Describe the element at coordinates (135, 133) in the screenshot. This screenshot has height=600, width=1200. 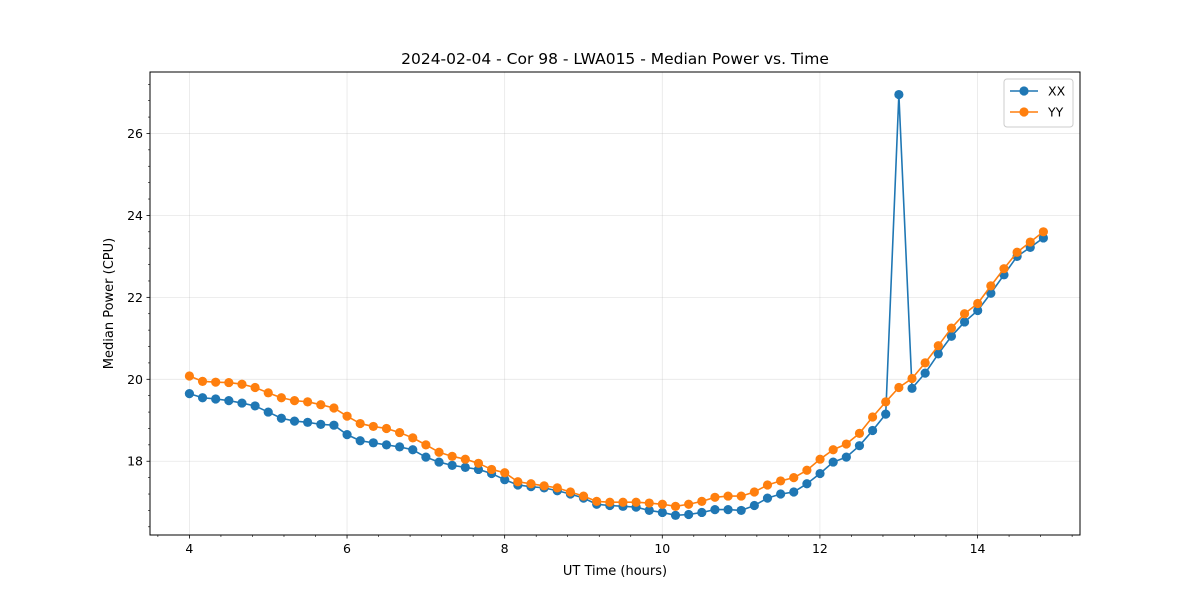
I see `y-tick-label: 26` at that location.